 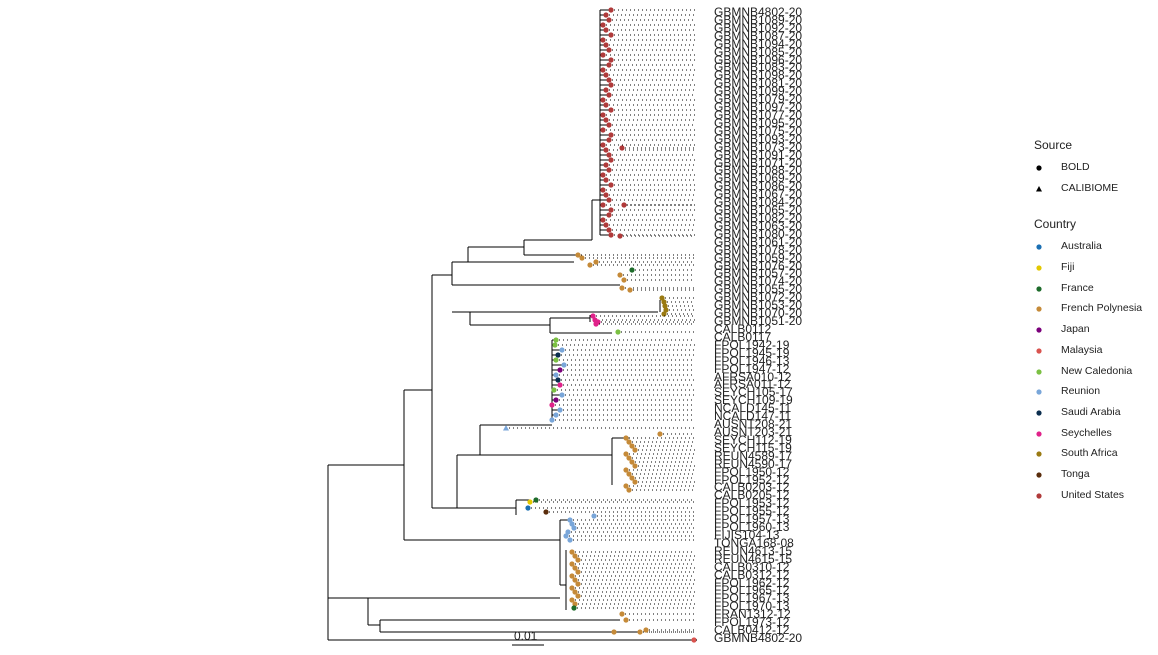 I want to click on tip-label: REUN4615-15, so click(x=753, y=558).